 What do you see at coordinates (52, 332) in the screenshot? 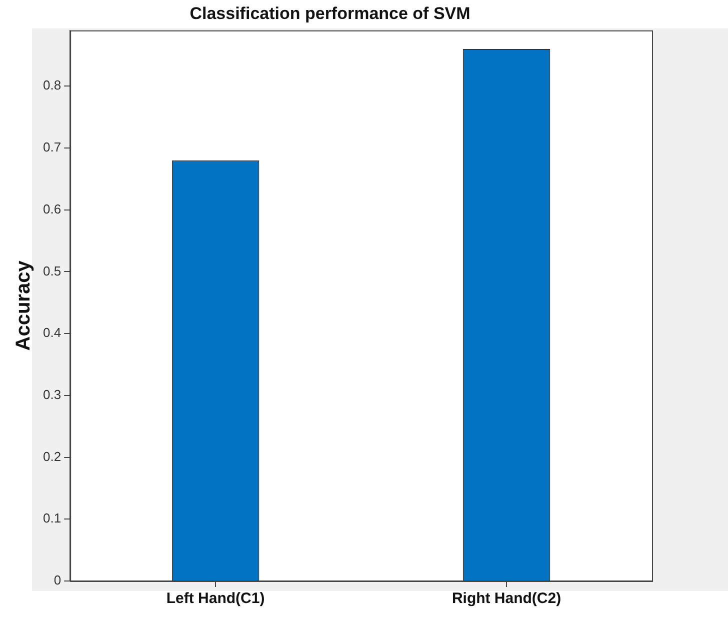
I see `y-tick-label: 0.4` at bounding box center [52, 332].